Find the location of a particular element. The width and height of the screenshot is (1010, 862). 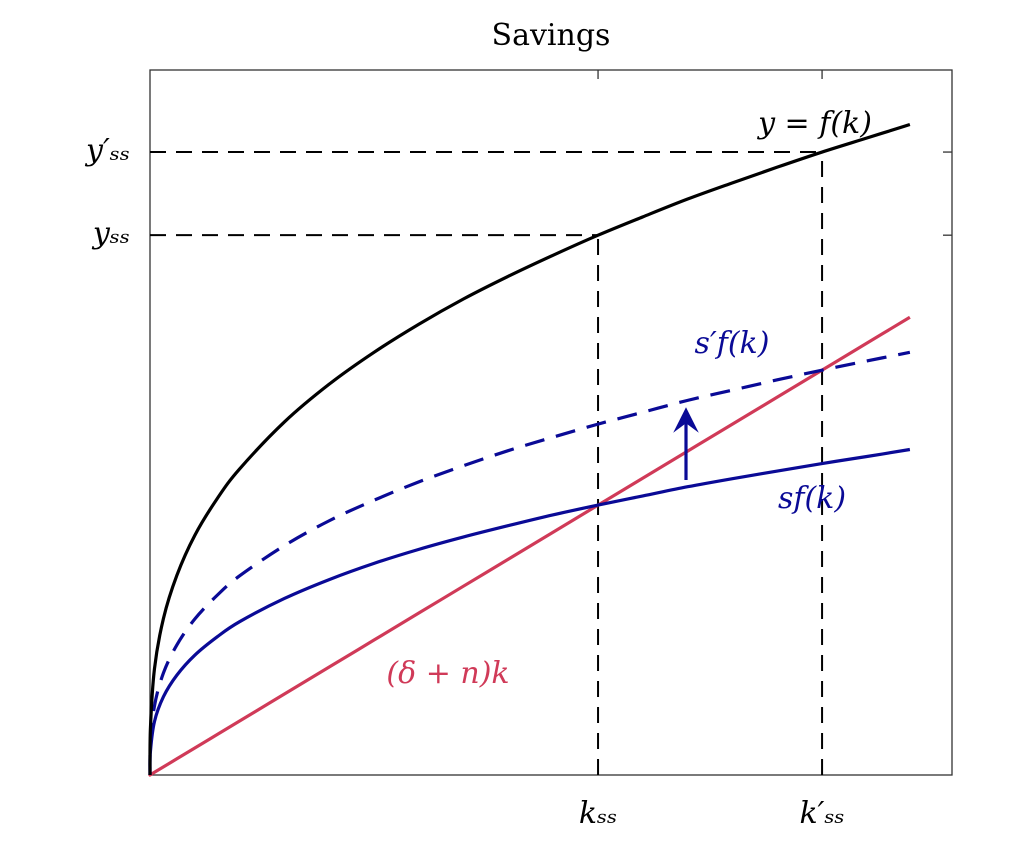

y-tick-label: y′ₛₛ is located at coordinates (107, 150).